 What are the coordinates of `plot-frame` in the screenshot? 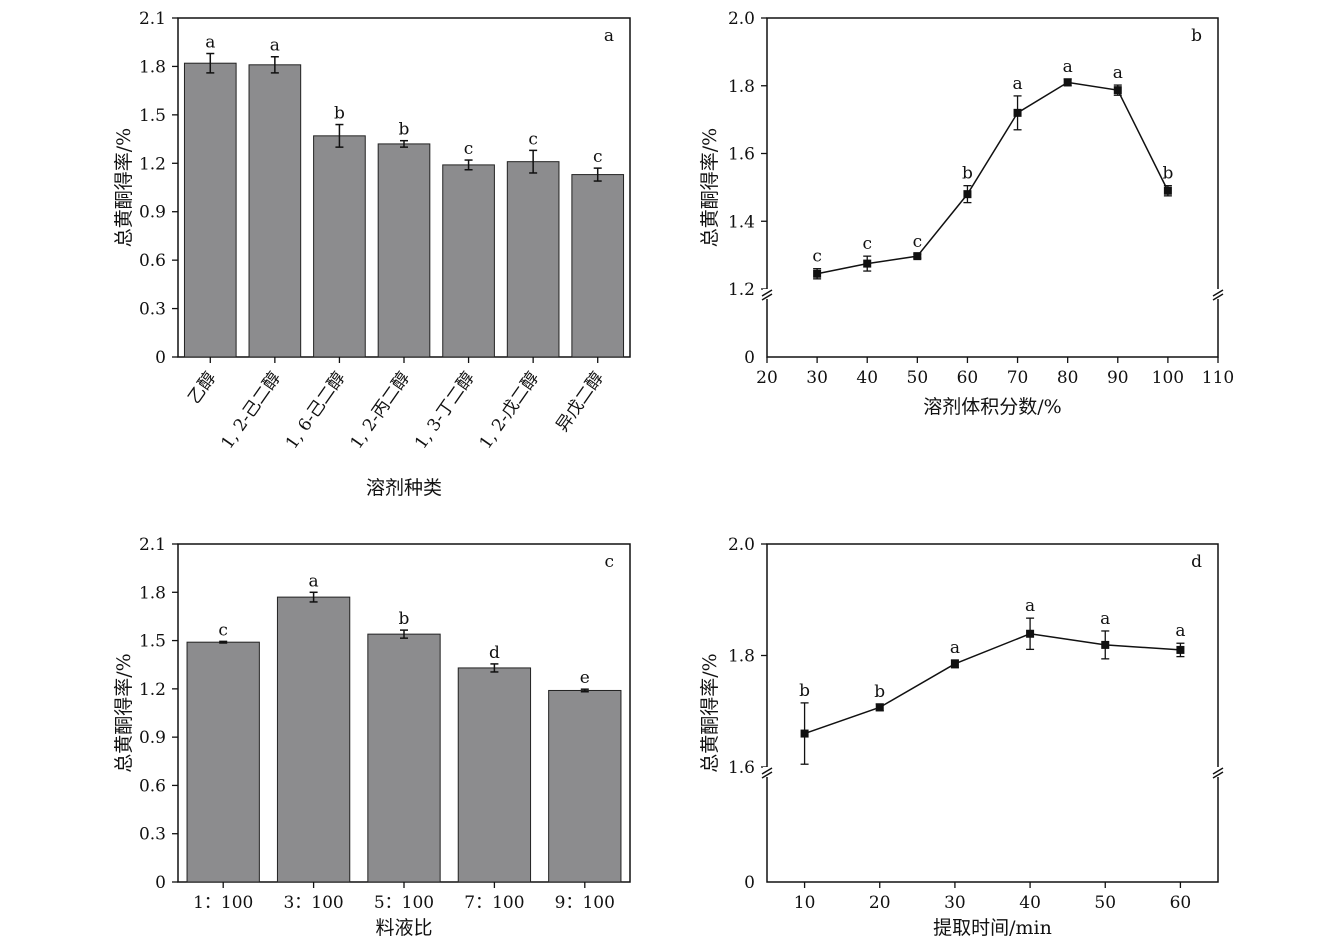 It's located at (992, 187).